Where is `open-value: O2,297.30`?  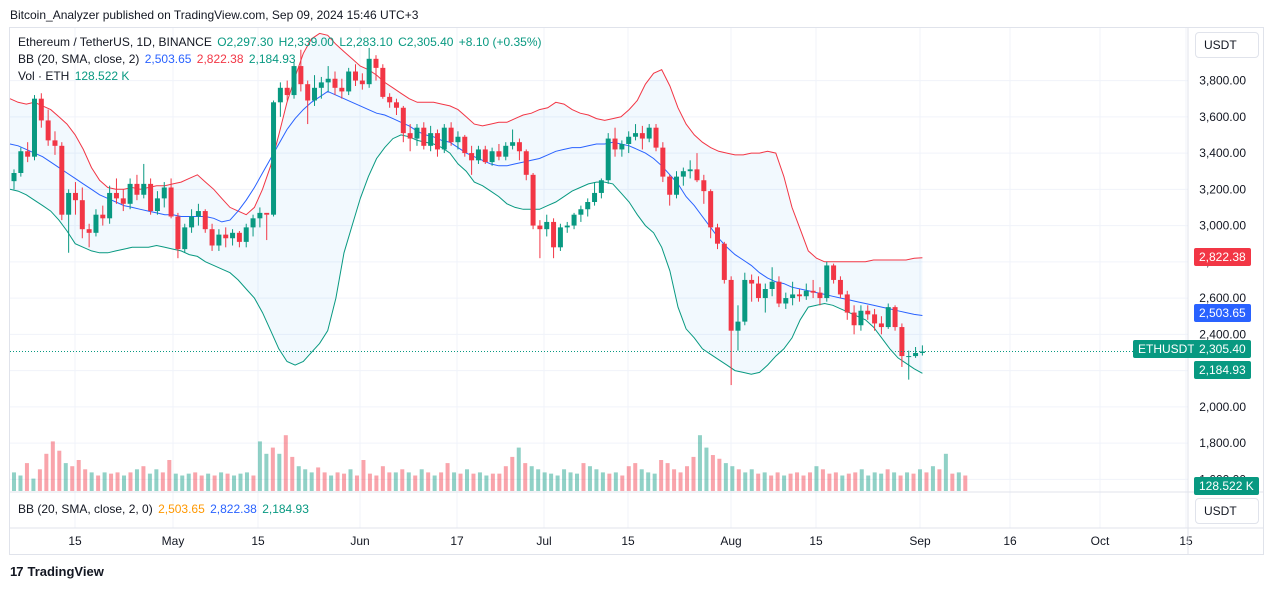 open-value: O2,297.30 is located at coordinates (245, 42).